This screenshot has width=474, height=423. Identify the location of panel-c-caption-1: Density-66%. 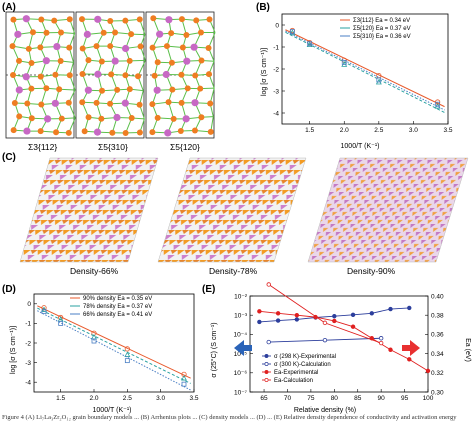
(94, 271).